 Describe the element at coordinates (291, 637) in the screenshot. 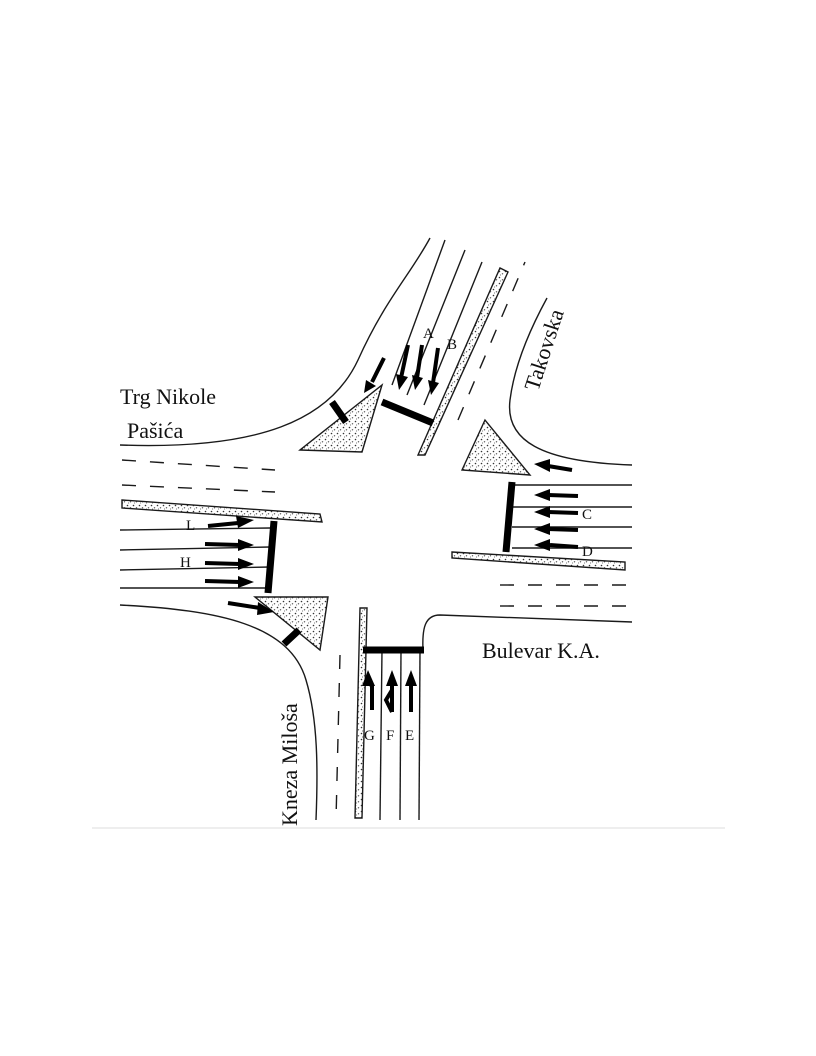

I see `stopline-trg-right` at that location.